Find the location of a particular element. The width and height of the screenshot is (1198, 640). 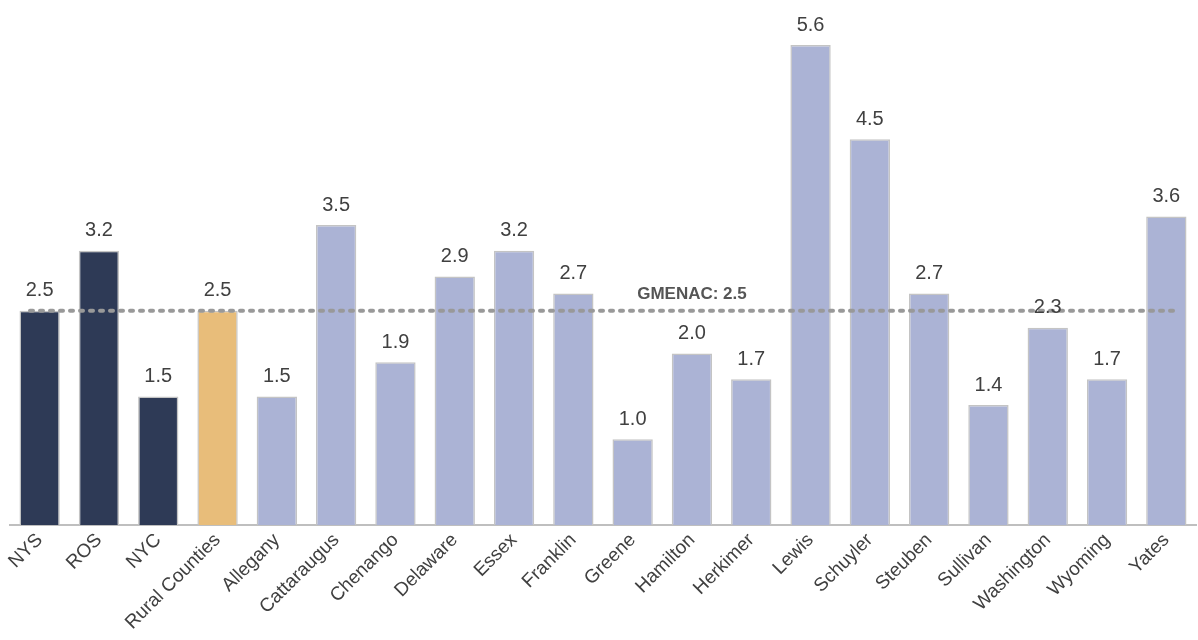

data-label: 5.6 is located at coordinates (810, 23).